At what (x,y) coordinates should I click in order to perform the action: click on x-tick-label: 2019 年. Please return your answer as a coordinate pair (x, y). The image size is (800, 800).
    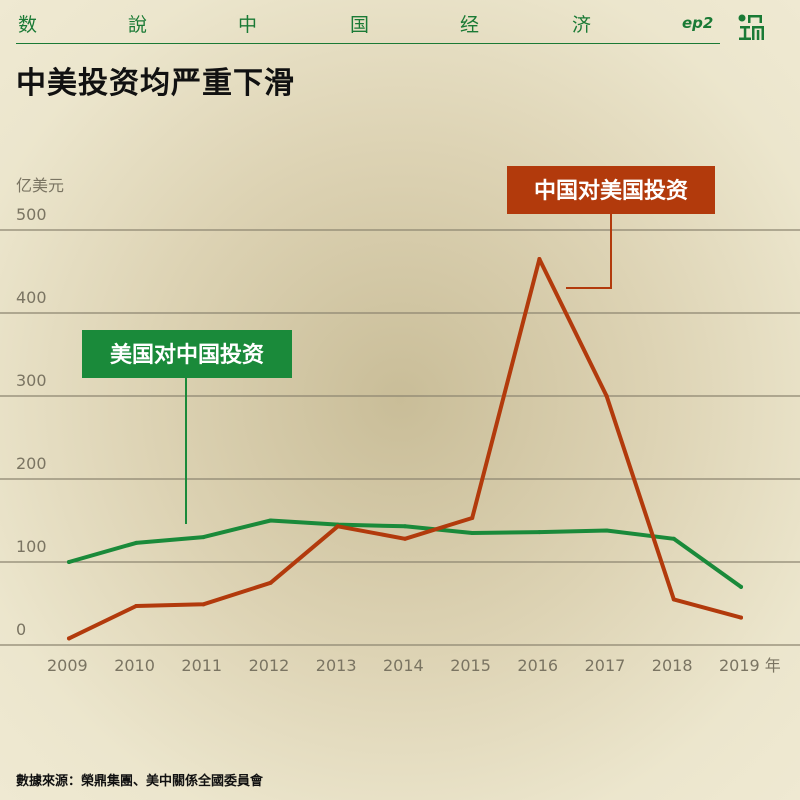
    Looking at the image, I should click on (750, 665).